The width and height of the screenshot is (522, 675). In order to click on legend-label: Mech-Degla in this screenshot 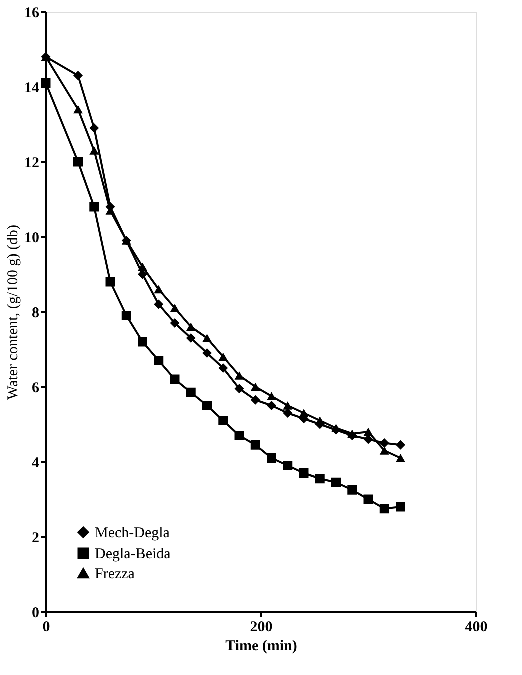, I will do `click(132, 534)`.